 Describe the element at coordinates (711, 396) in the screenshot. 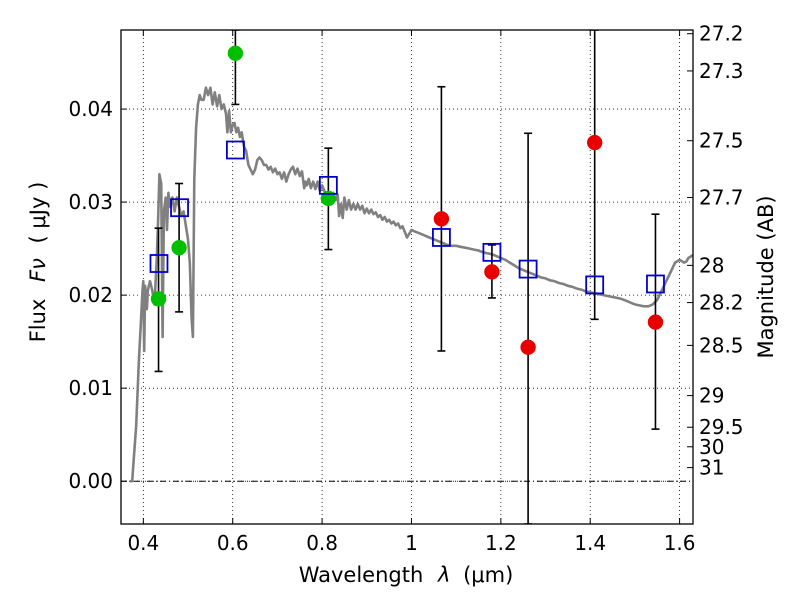

I see `mag-tick-label: 29` at that location.